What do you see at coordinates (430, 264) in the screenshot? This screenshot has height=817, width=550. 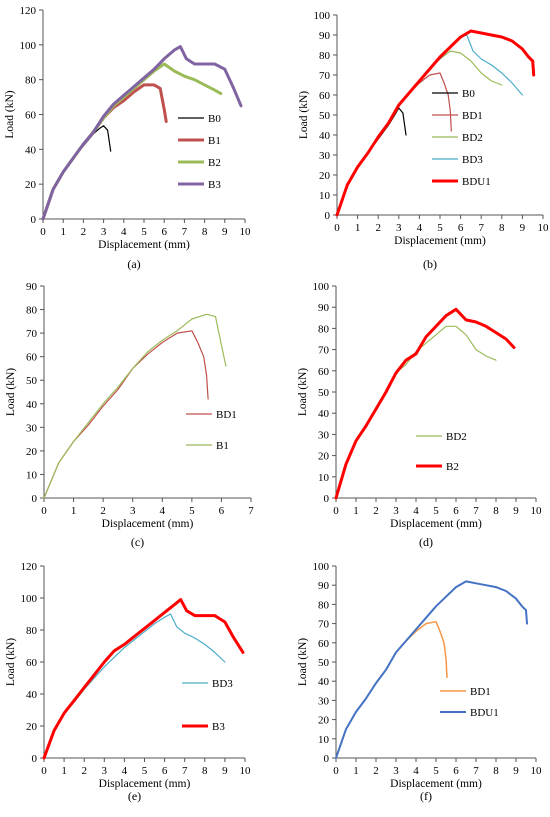 I see `panel-caption: (b)` at bounding box center [430, 264].